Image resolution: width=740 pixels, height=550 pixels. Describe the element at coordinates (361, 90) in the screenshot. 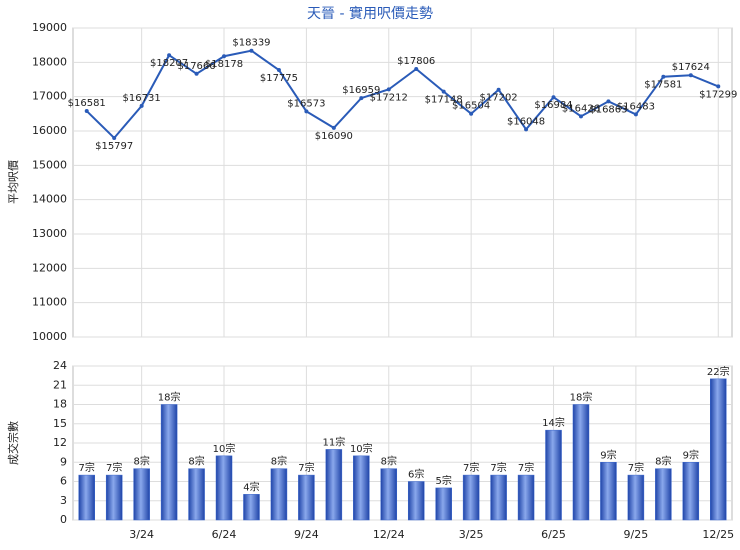

I see `data-label: $16959` at that location.